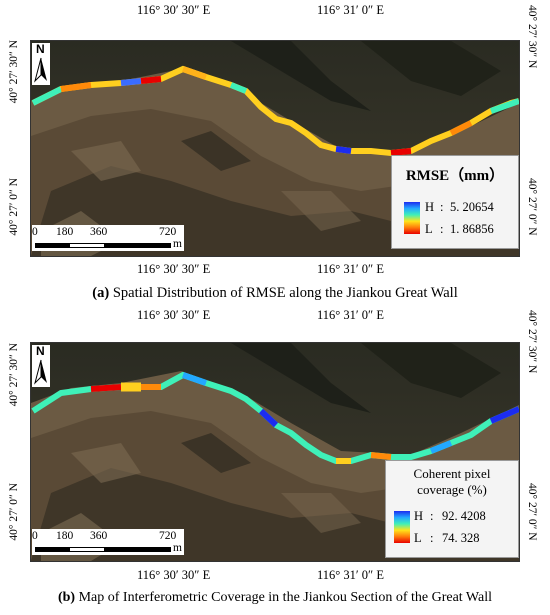 This screenshot has width=550, height=615. I want to click on scale-unit: m, so click(177, 244).